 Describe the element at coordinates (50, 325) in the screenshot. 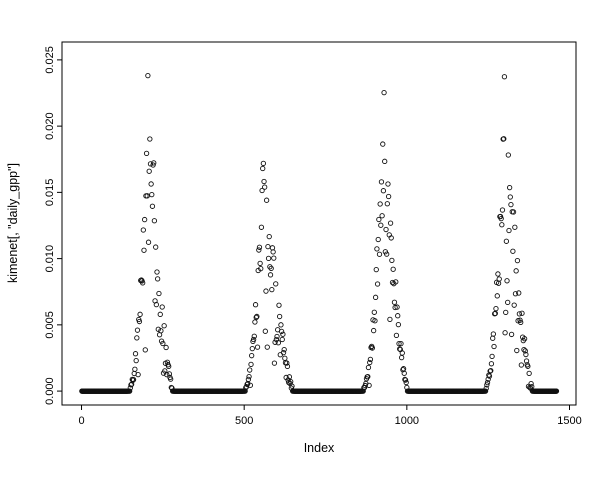

I see `y-tick-label: 0.005` at that location.